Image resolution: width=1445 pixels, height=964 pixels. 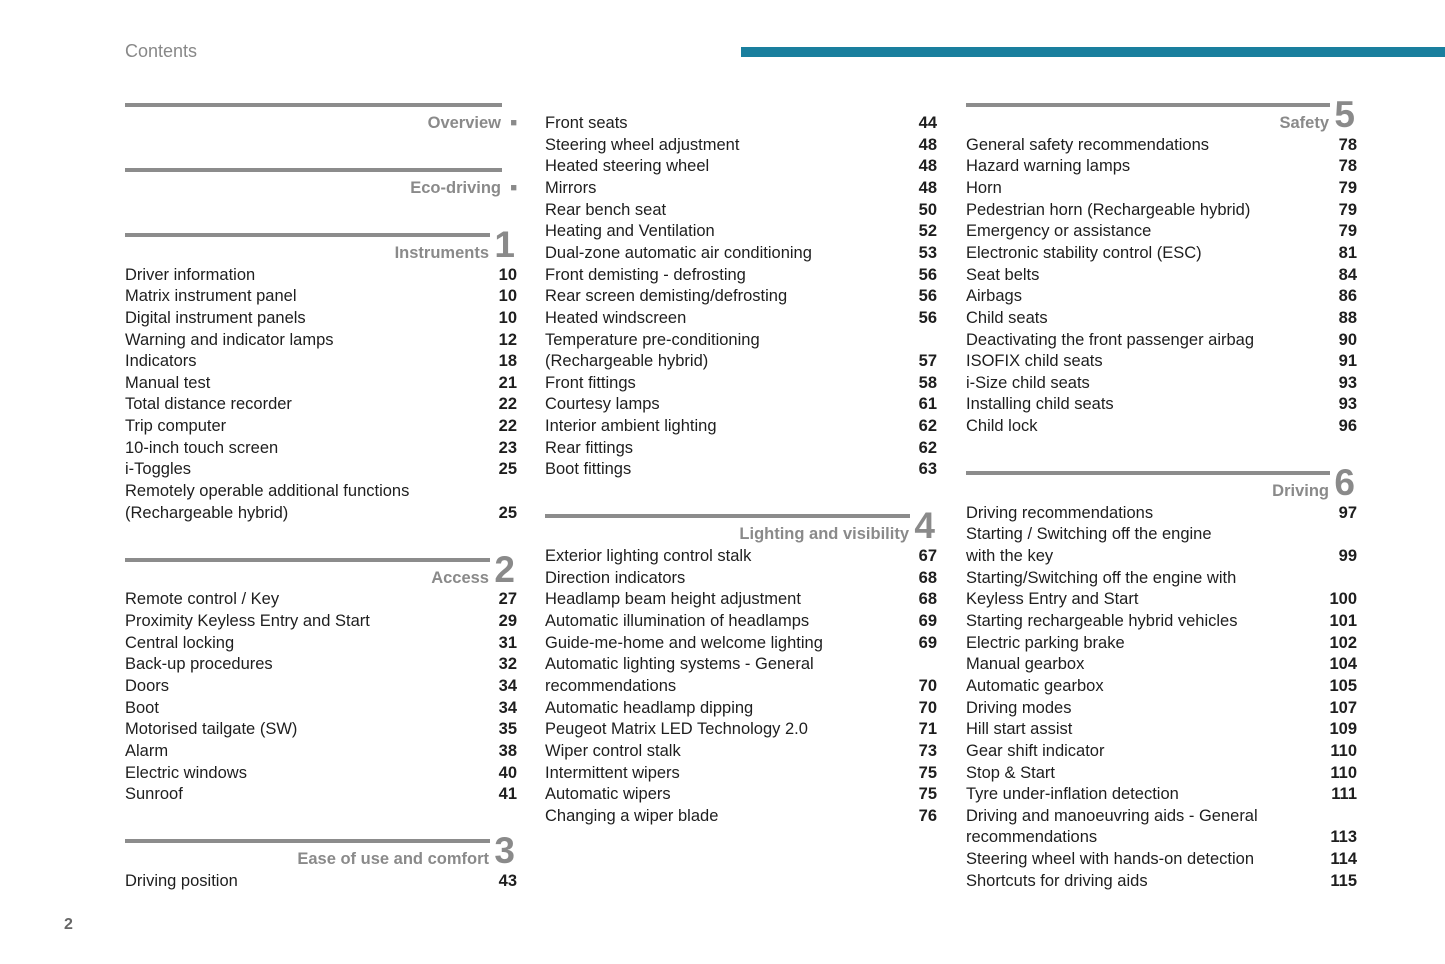 I want to click on entry-text: Starting/Switching off the engine with, so click(x=1101, y=577).